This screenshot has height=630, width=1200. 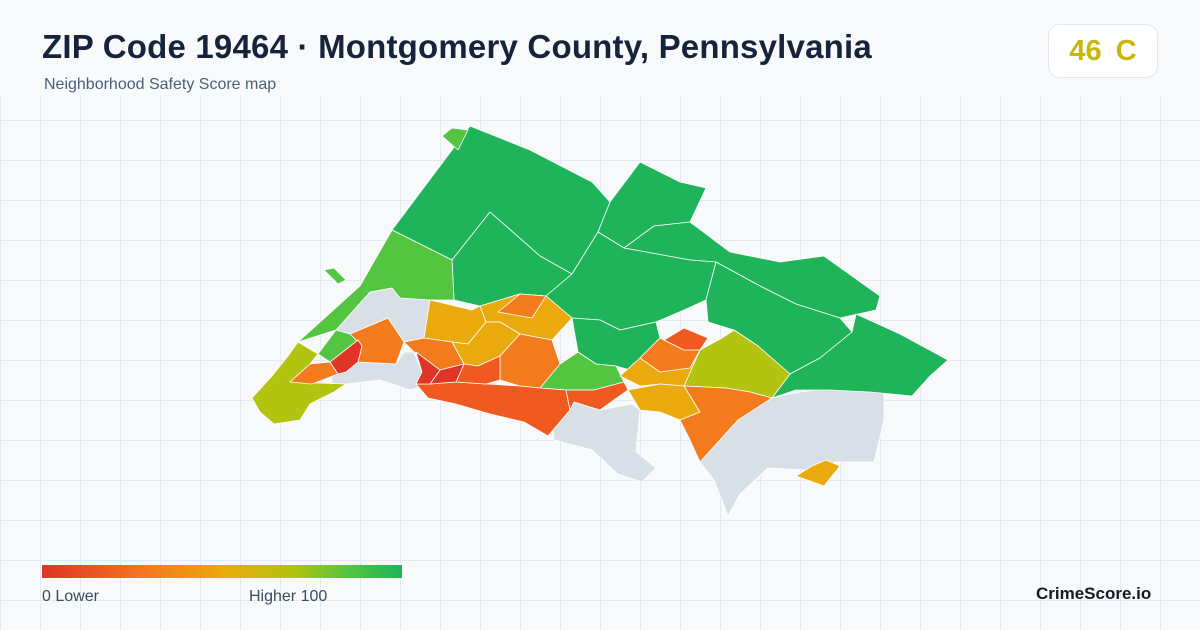 I want to click on safety-grade: C, so click(x=1126, y=50).